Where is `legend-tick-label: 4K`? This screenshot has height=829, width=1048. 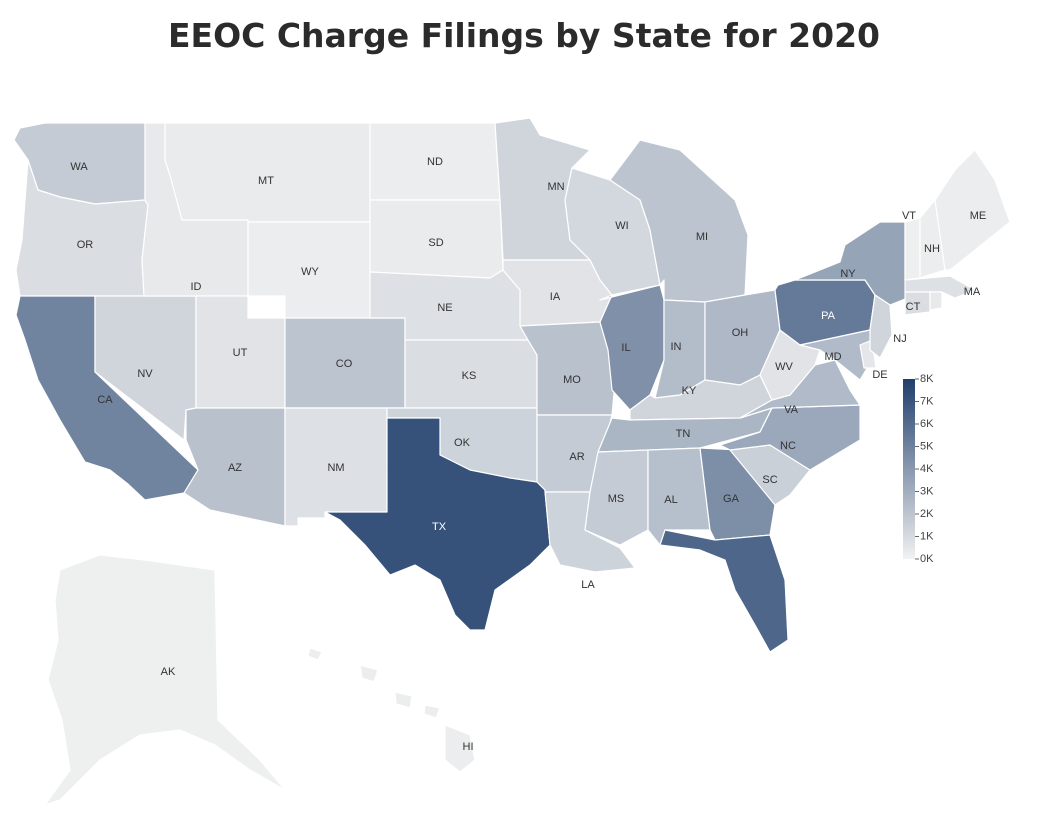
legend-tick-label: 4K is located at coordinates (927, 469).